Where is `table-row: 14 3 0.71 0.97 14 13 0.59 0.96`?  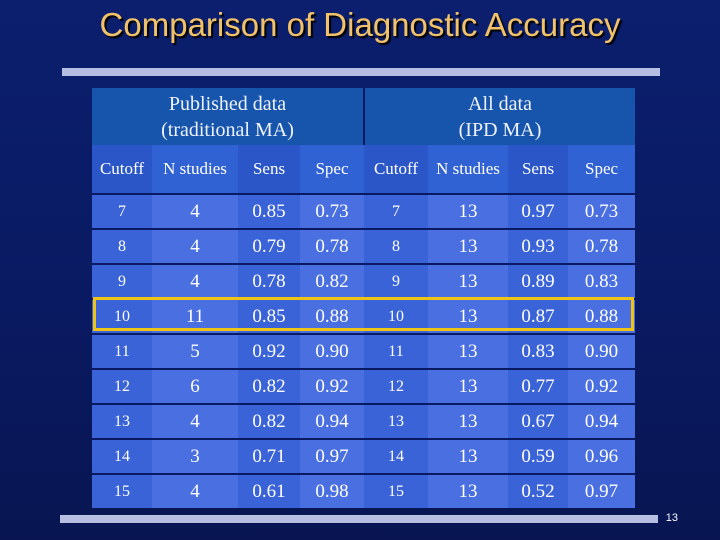
table-row: 14 3 0.71 0.97 14 13 0.59 0.96 is located at coordinates (364, 456).